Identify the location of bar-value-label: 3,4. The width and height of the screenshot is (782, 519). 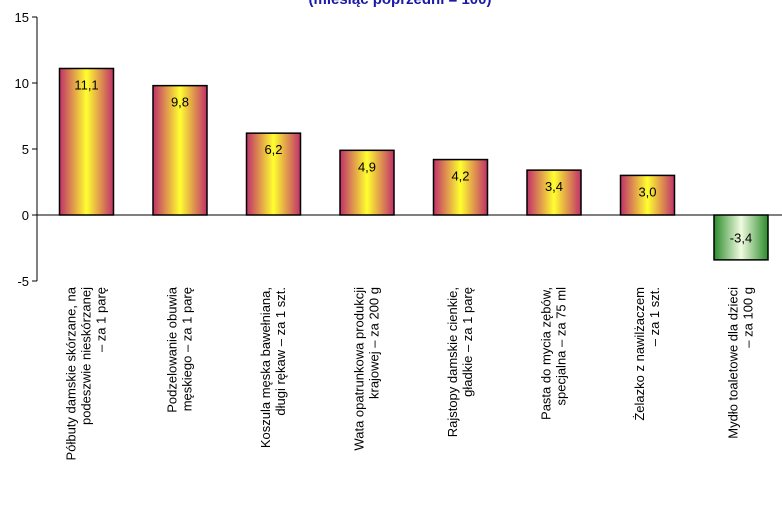
(554, 186).